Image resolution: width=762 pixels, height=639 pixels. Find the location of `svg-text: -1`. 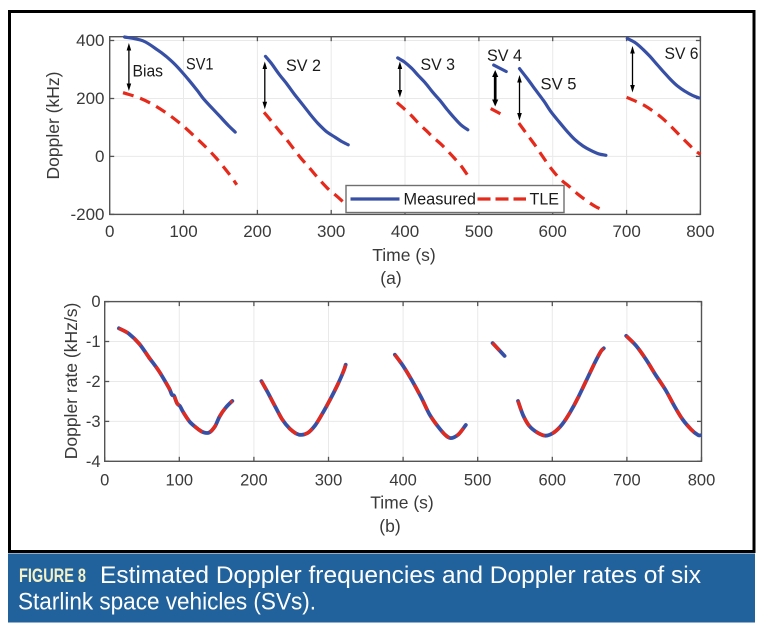

svg-text: -1 is located at coordinates (93, 342).